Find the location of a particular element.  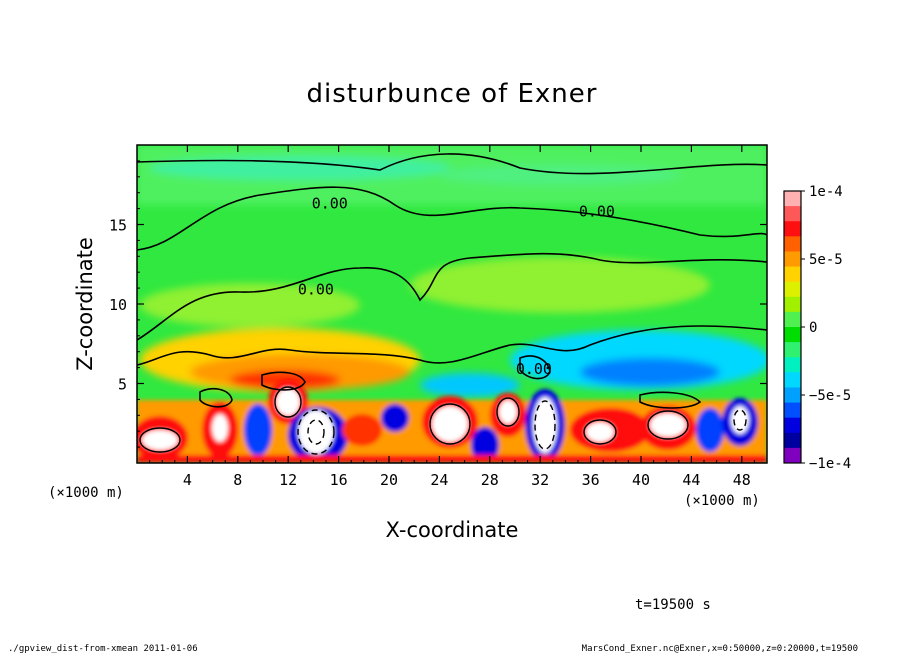

x-tick-label: 16 is located at coordinates (339, 480).